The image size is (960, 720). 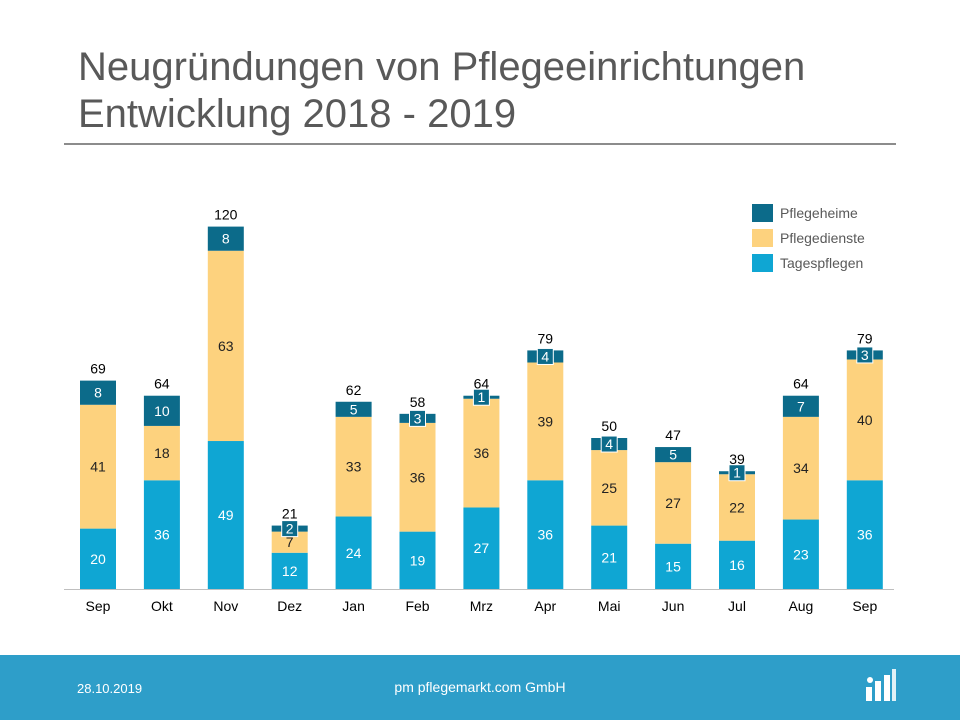 What do you see at coordinates (609, 606) in the screenshot?
I see `x-tick-label: Mai` at bounding box center [609, 606].